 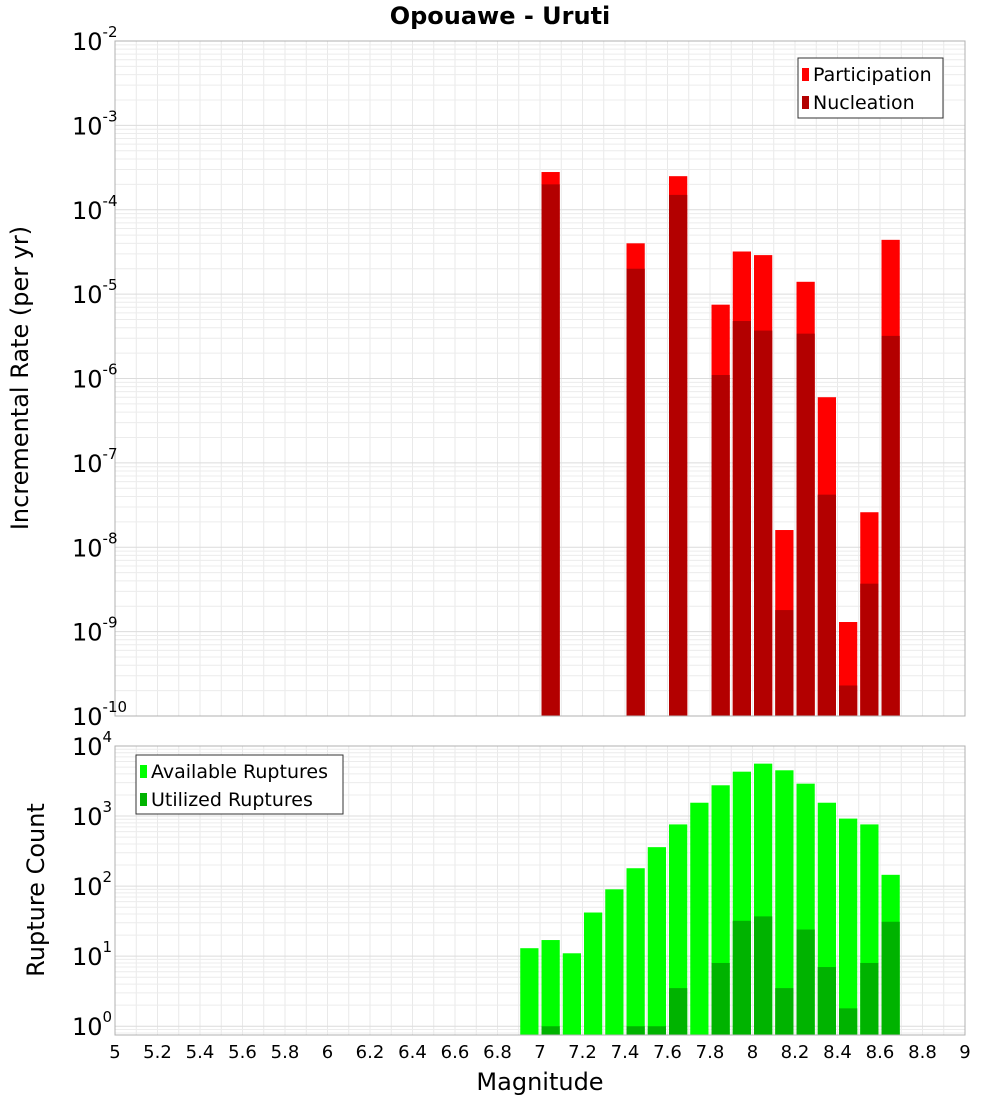 What do you see at coordinates (114, 1052) in the screenshot?
I see `x-tick-label: 5` at bounding box center [114, 1052].